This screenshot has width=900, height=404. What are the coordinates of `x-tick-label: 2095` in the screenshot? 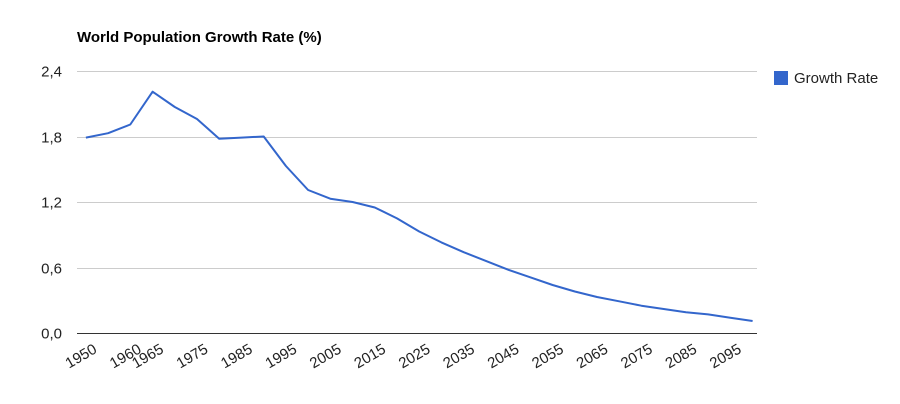 It's located at (725, 356).